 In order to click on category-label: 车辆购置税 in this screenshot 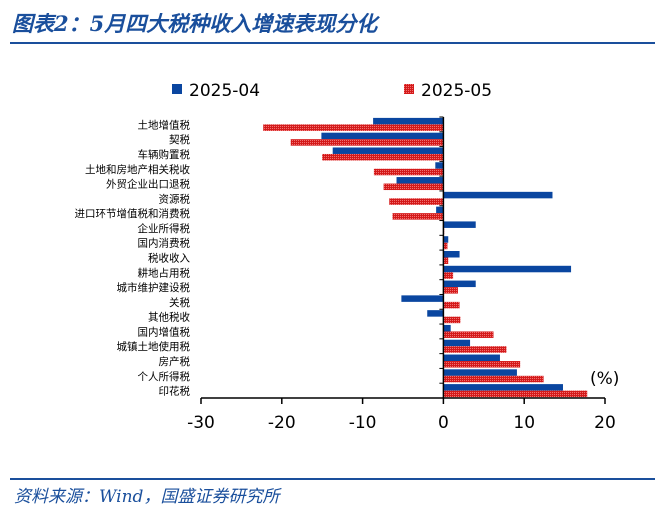, I will do `click(164, 154)`.